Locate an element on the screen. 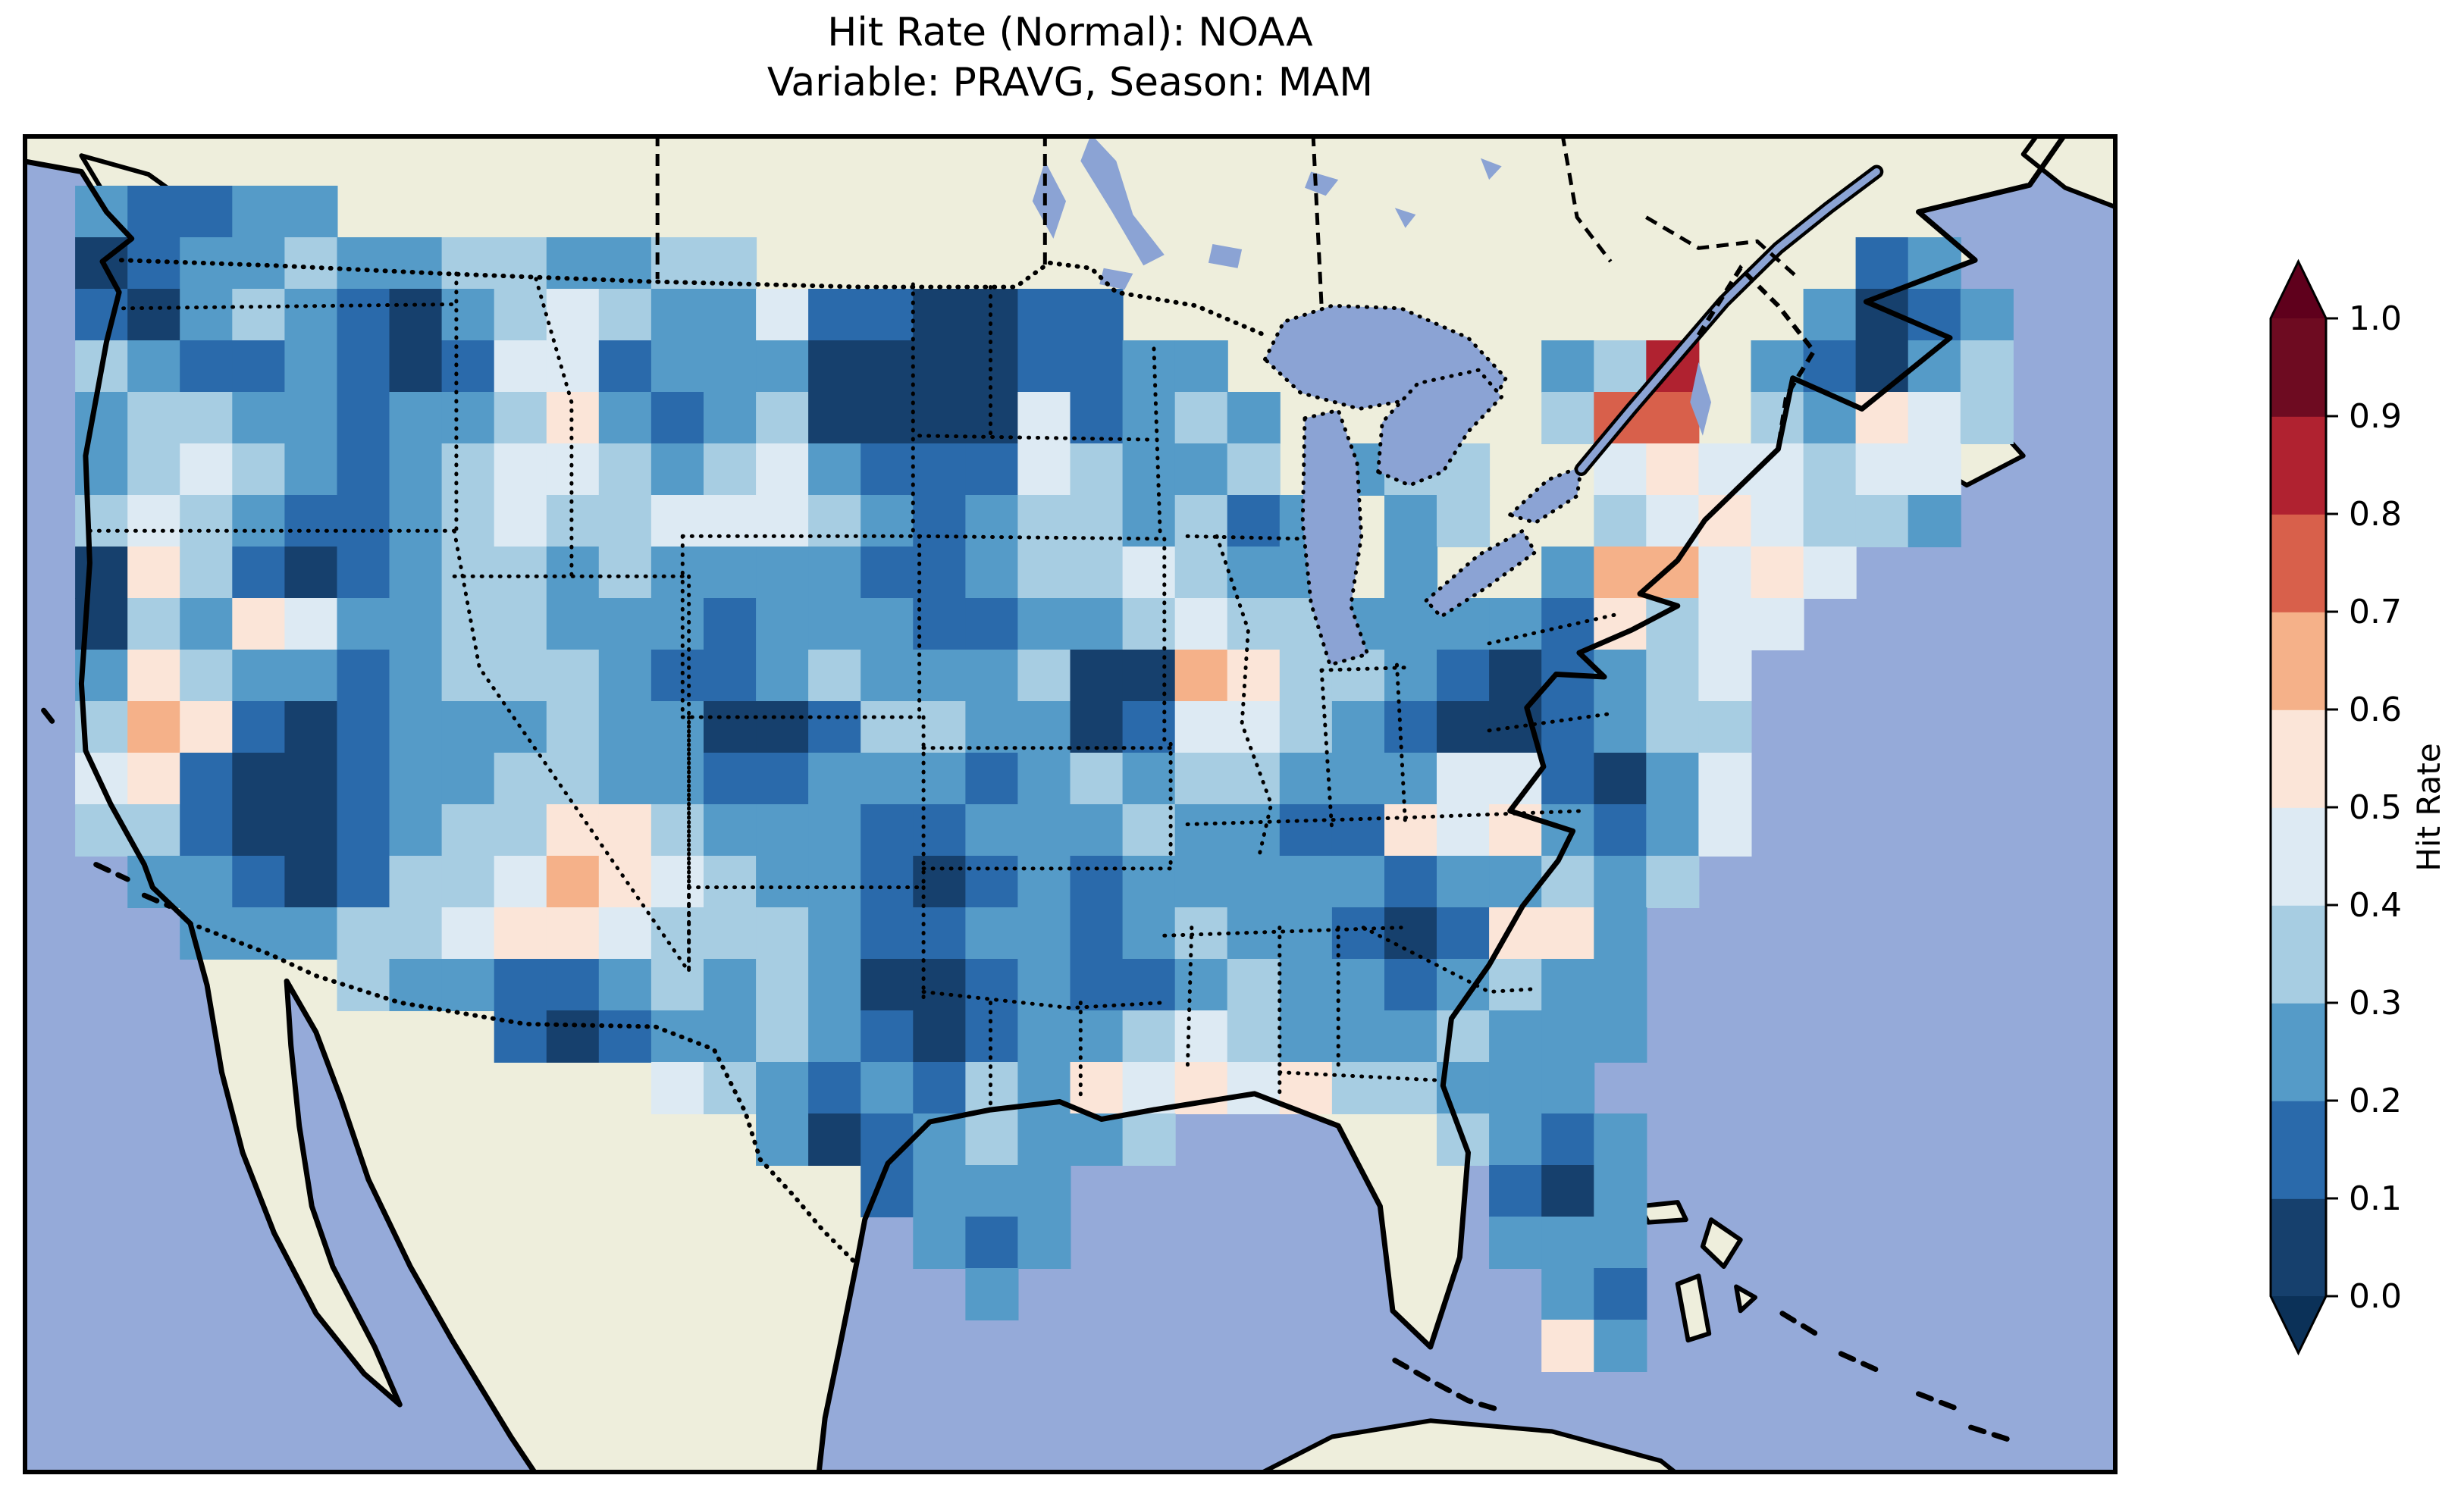 Image resolution: width=2464 pixels, height=1494 pixels. canadian-lake is located at coordinates (1491, 169).